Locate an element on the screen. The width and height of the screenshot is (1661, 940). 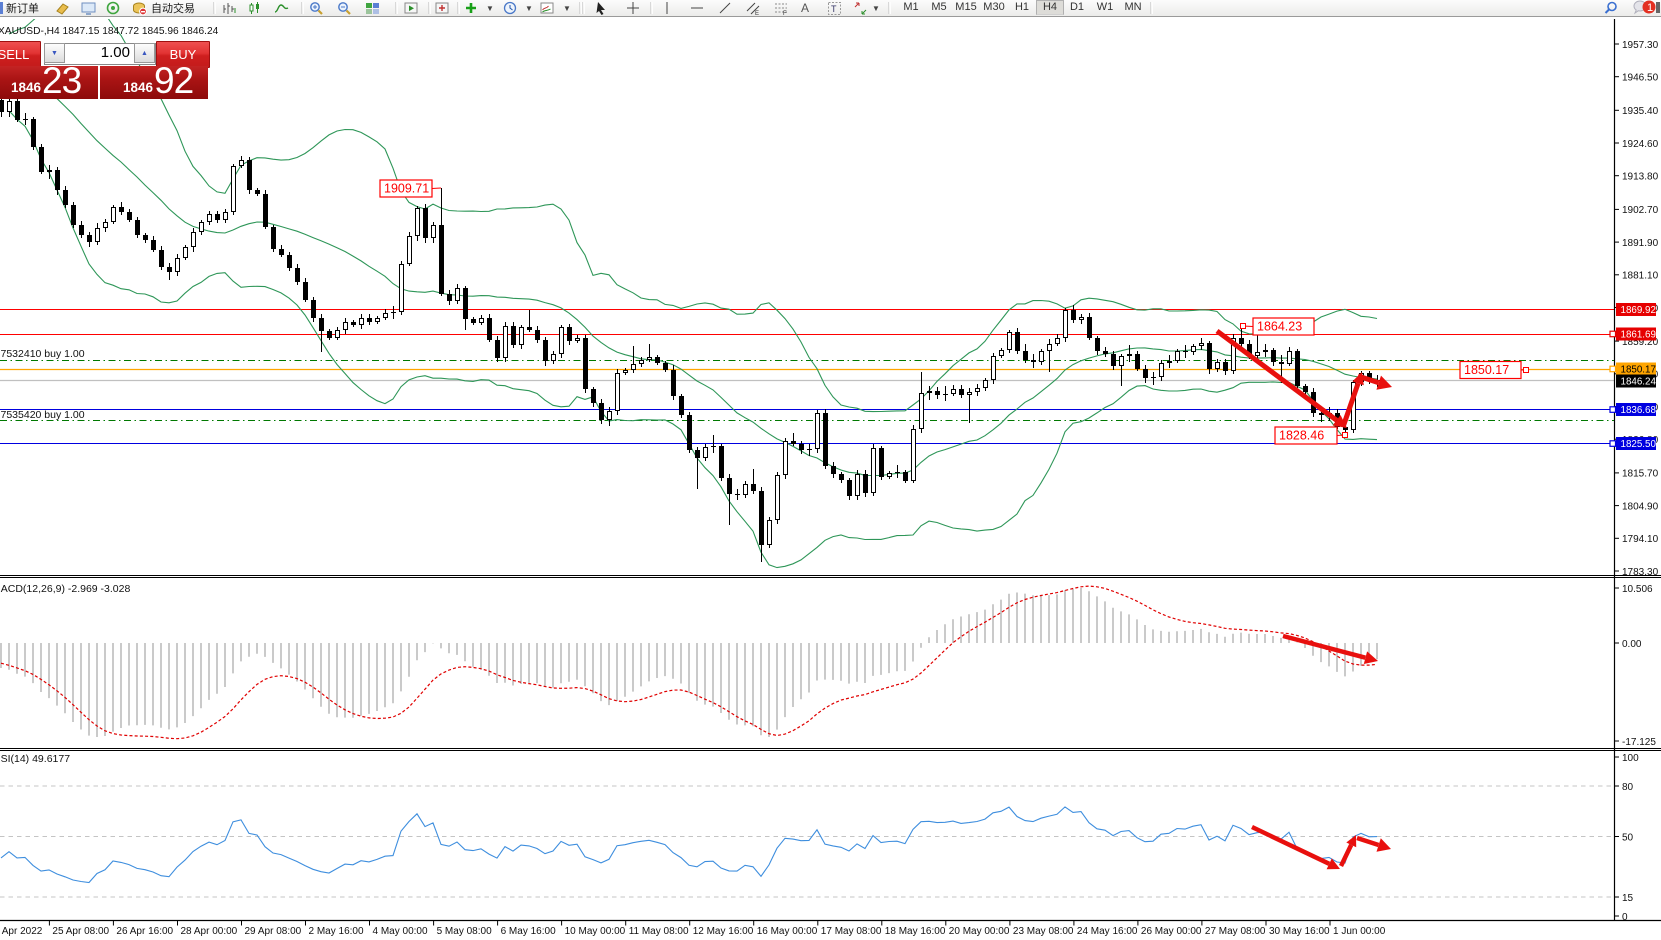
svg-text: E is located at coordinates (757, 13).